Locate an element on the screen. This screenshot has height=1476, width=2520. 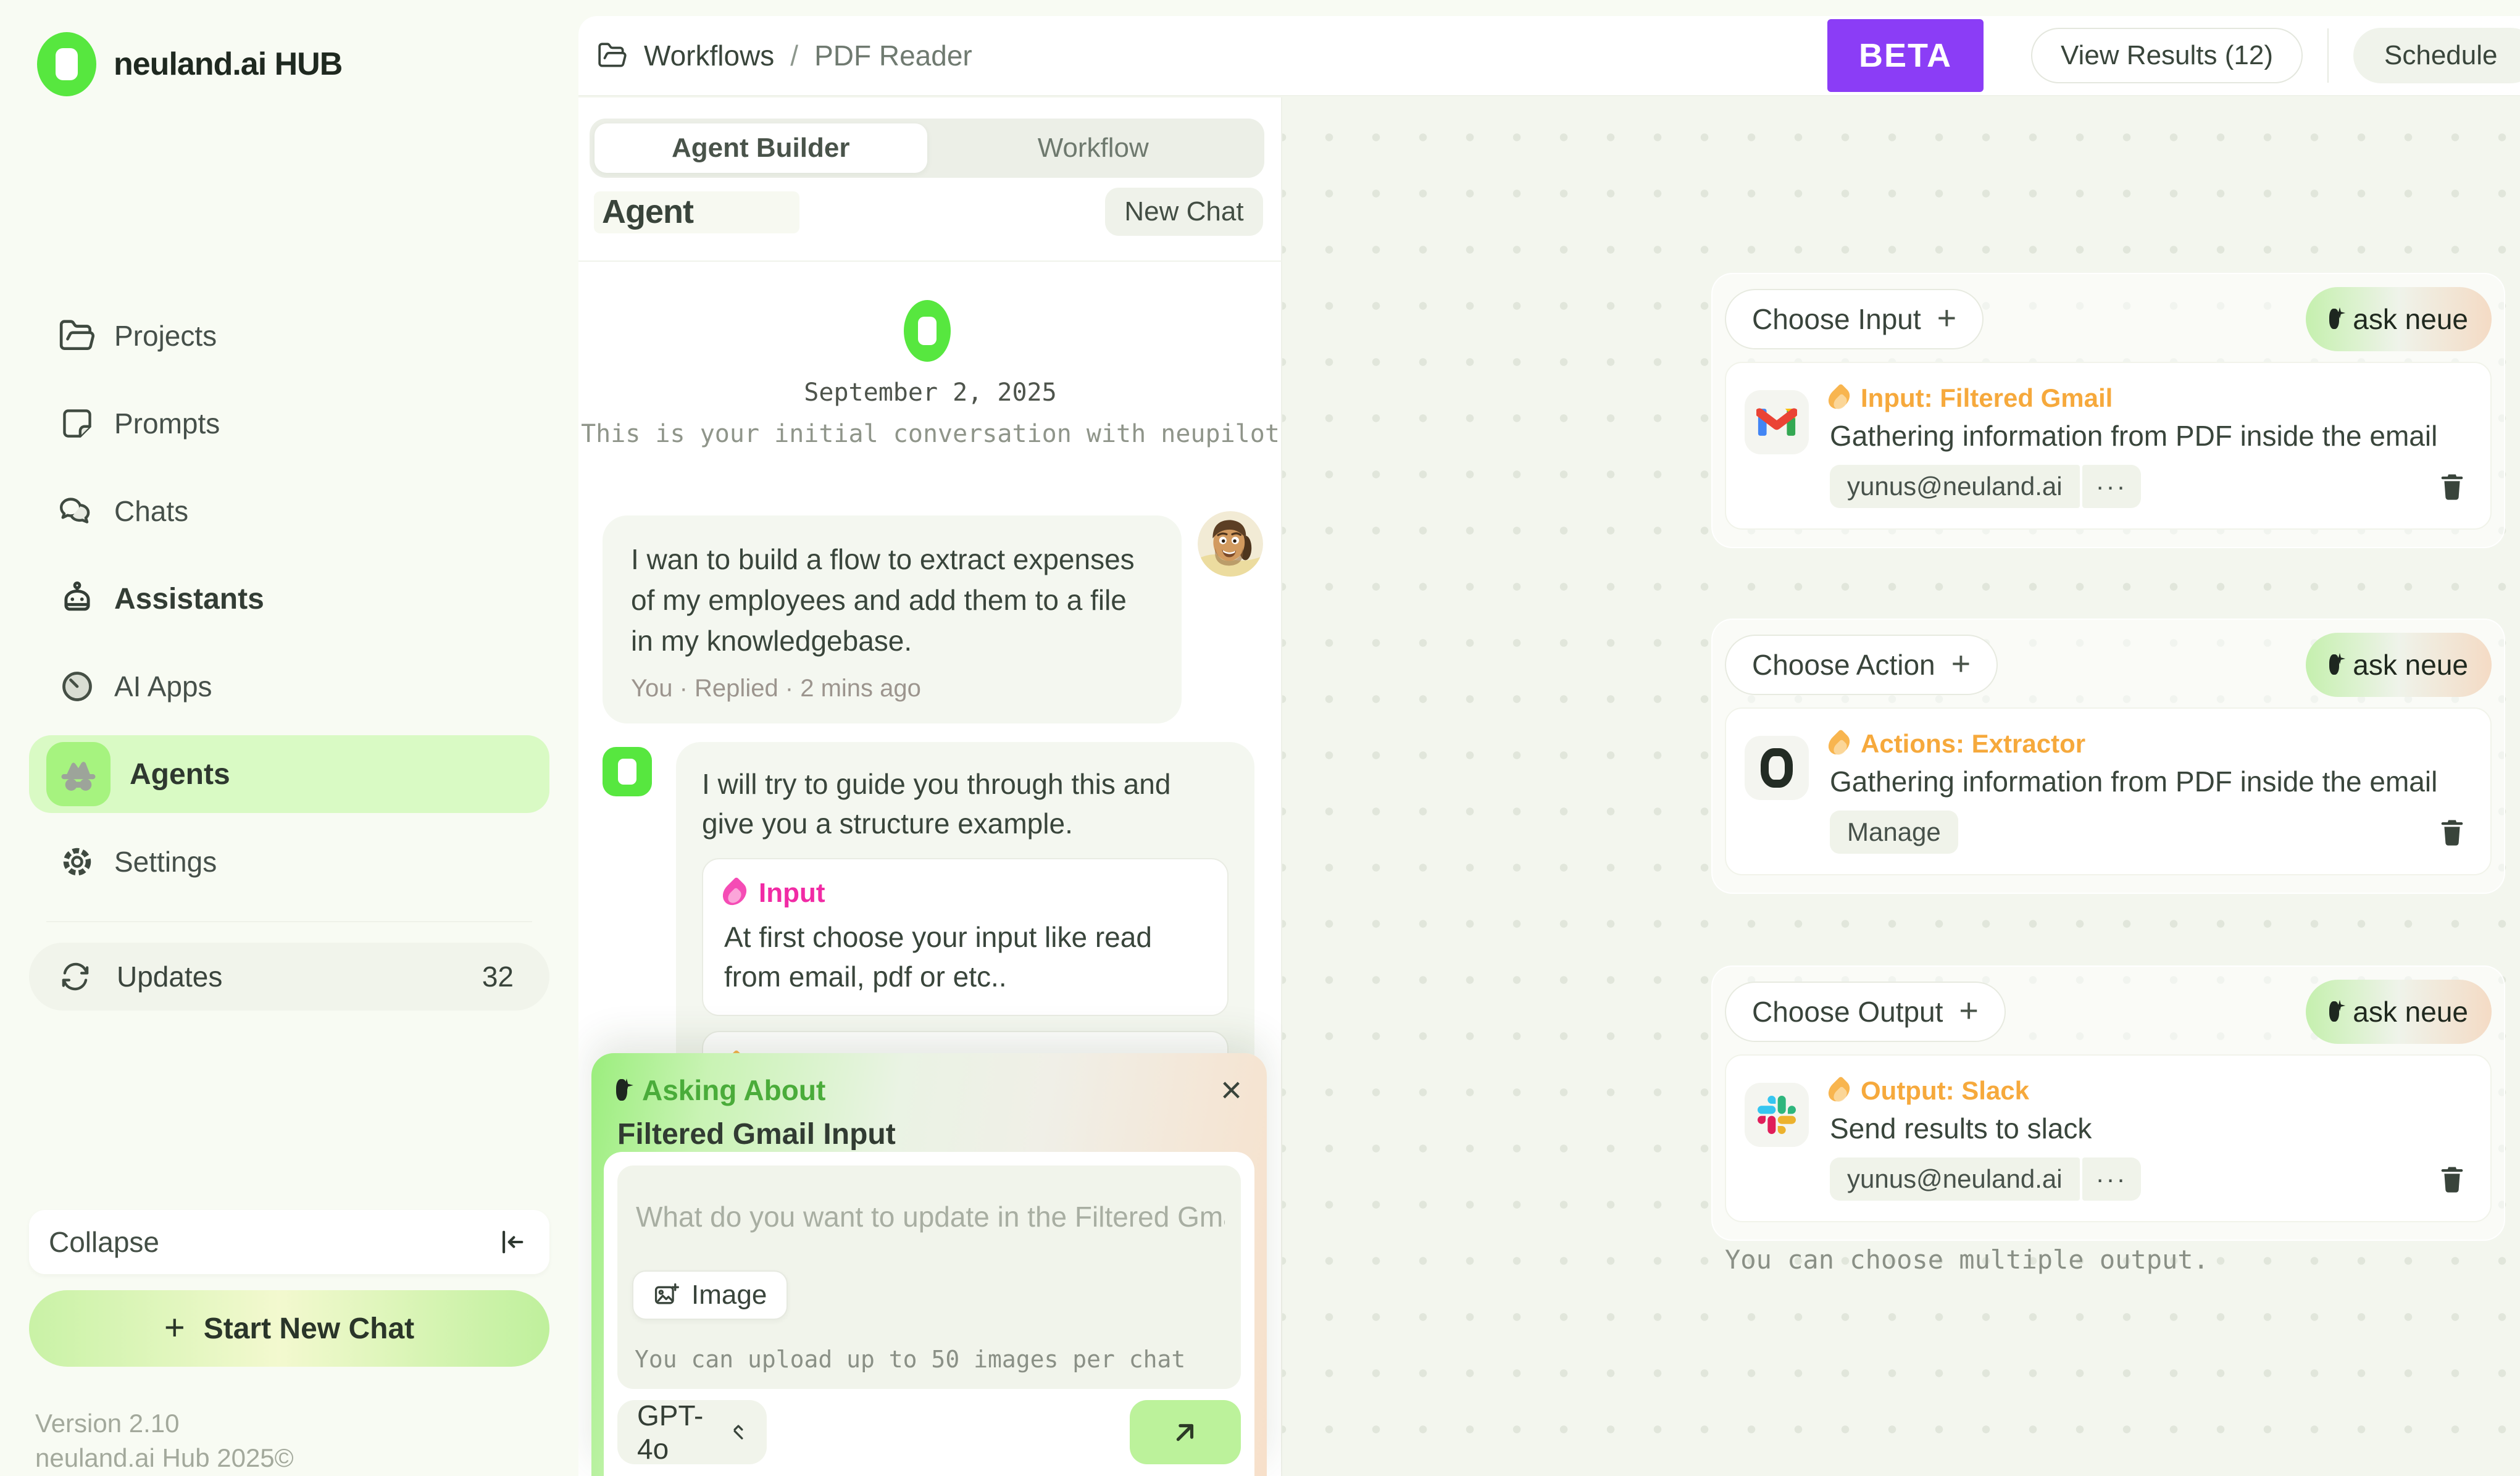
ask-neue-label: ask neue is located at coordinates (2410, 1012).